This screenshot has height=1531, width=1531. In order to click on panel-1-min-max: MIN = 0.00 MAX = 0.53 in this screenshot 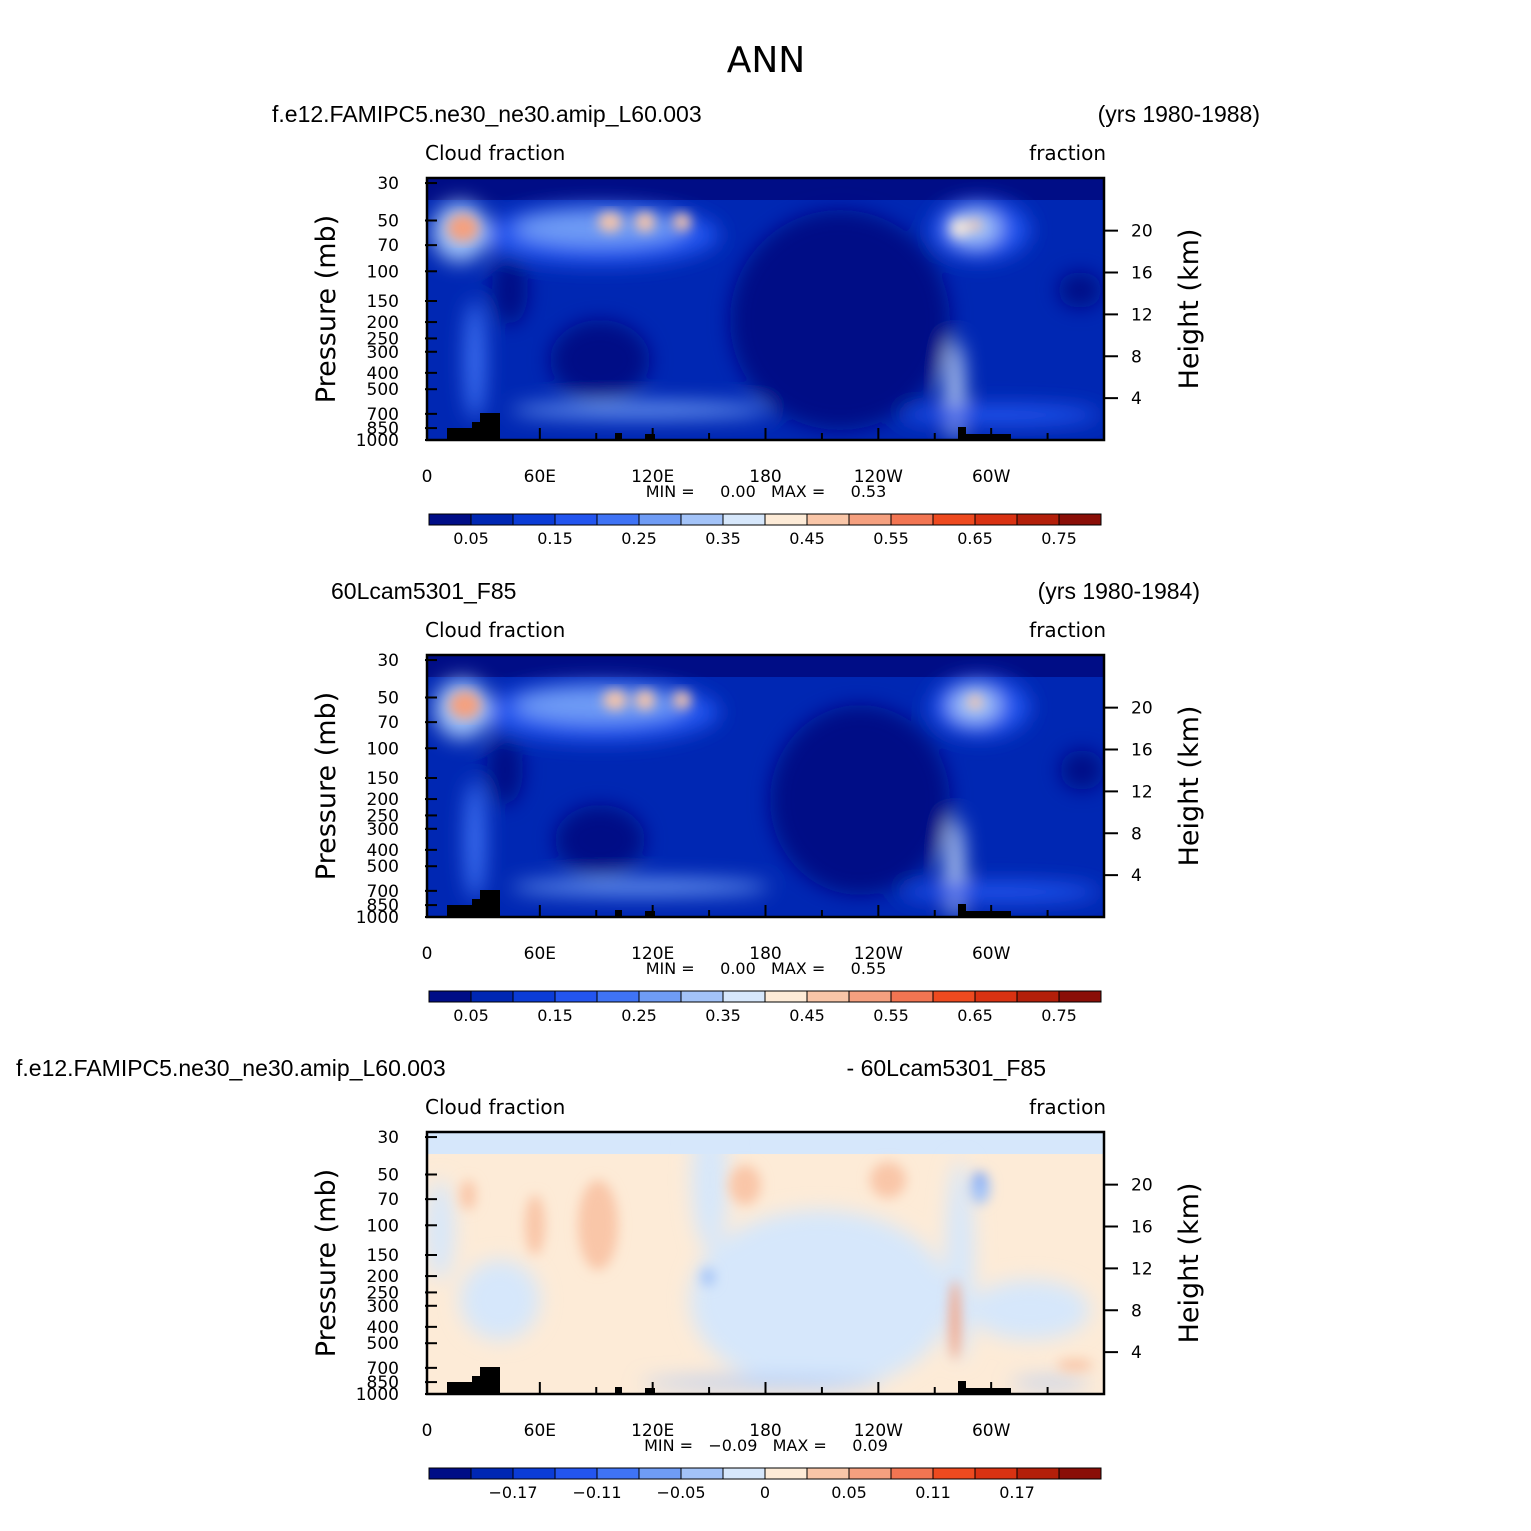, I will do `click(766, 491)`.